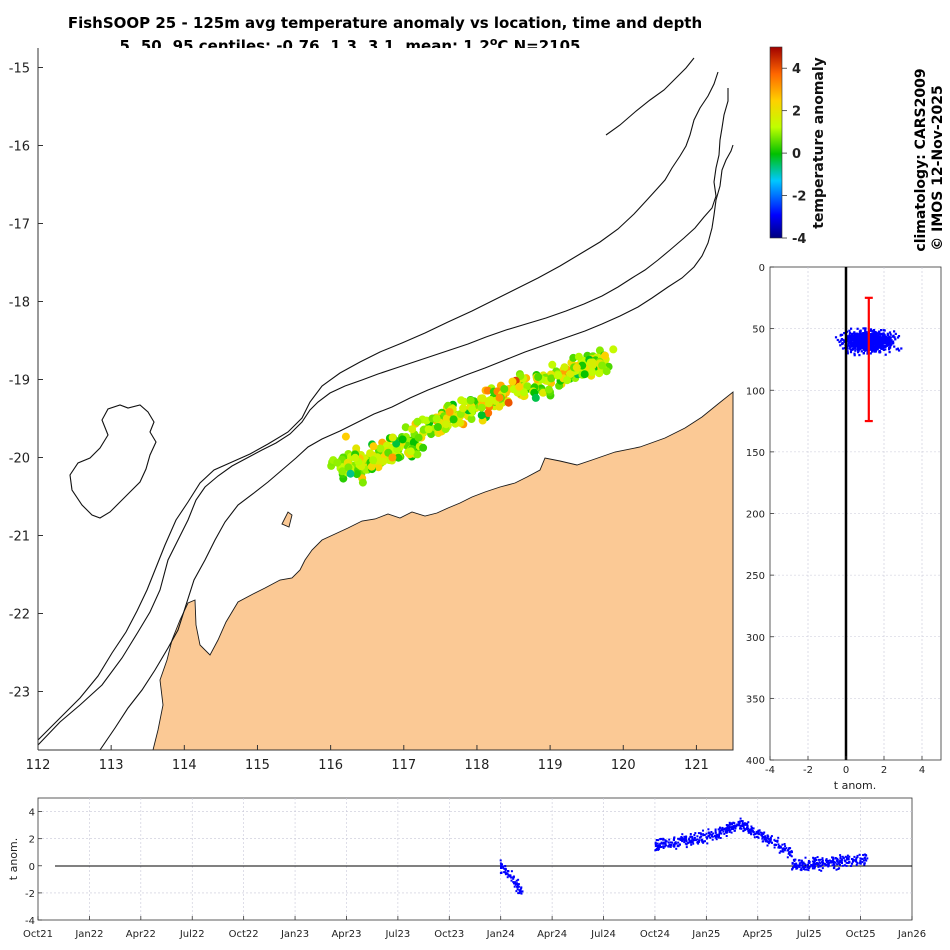  Describe the element at coordinates (19, 459) in the screenshot. I see `map-y-tick-label: -20` at that location.